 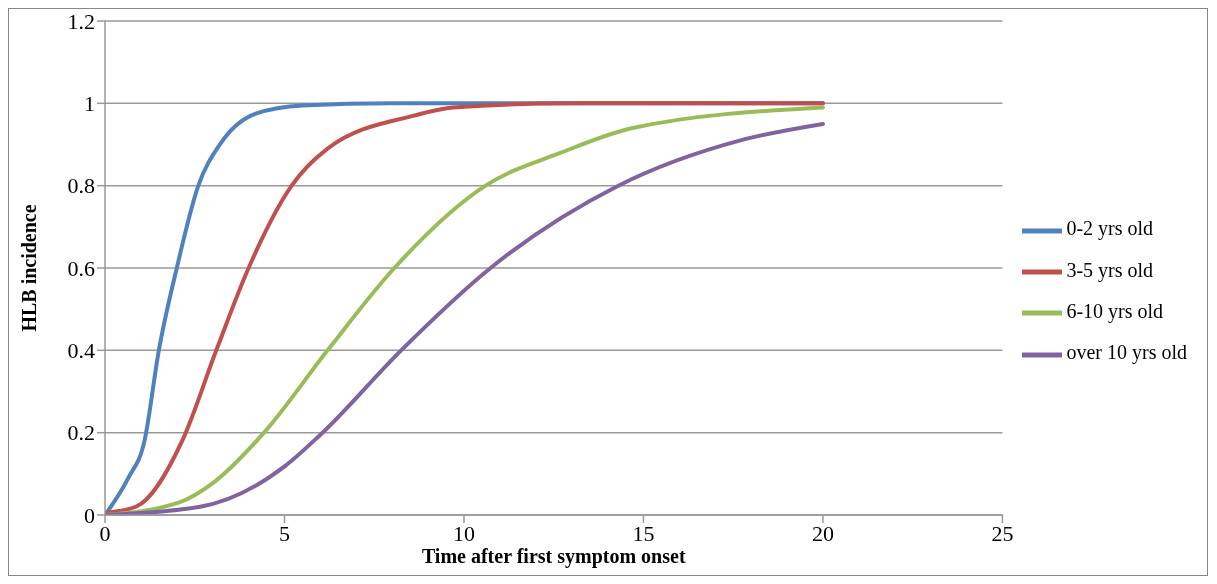 I want to click on legend-label: 0-2 yrs old, so click(x=1110, y=228).